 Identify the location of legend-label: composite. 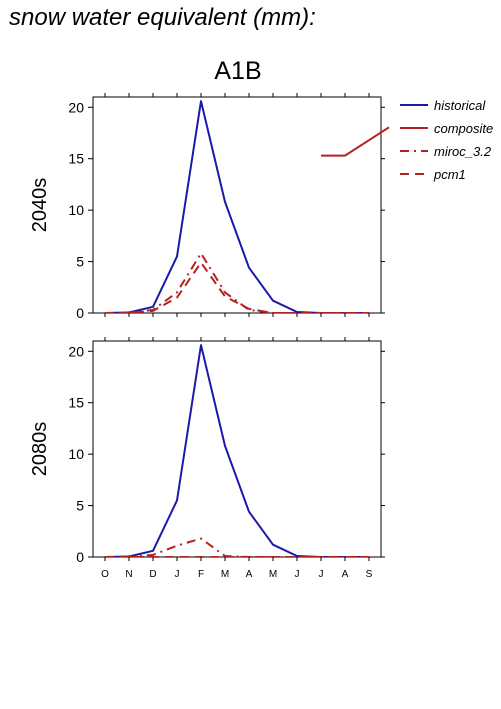
(463, 128).